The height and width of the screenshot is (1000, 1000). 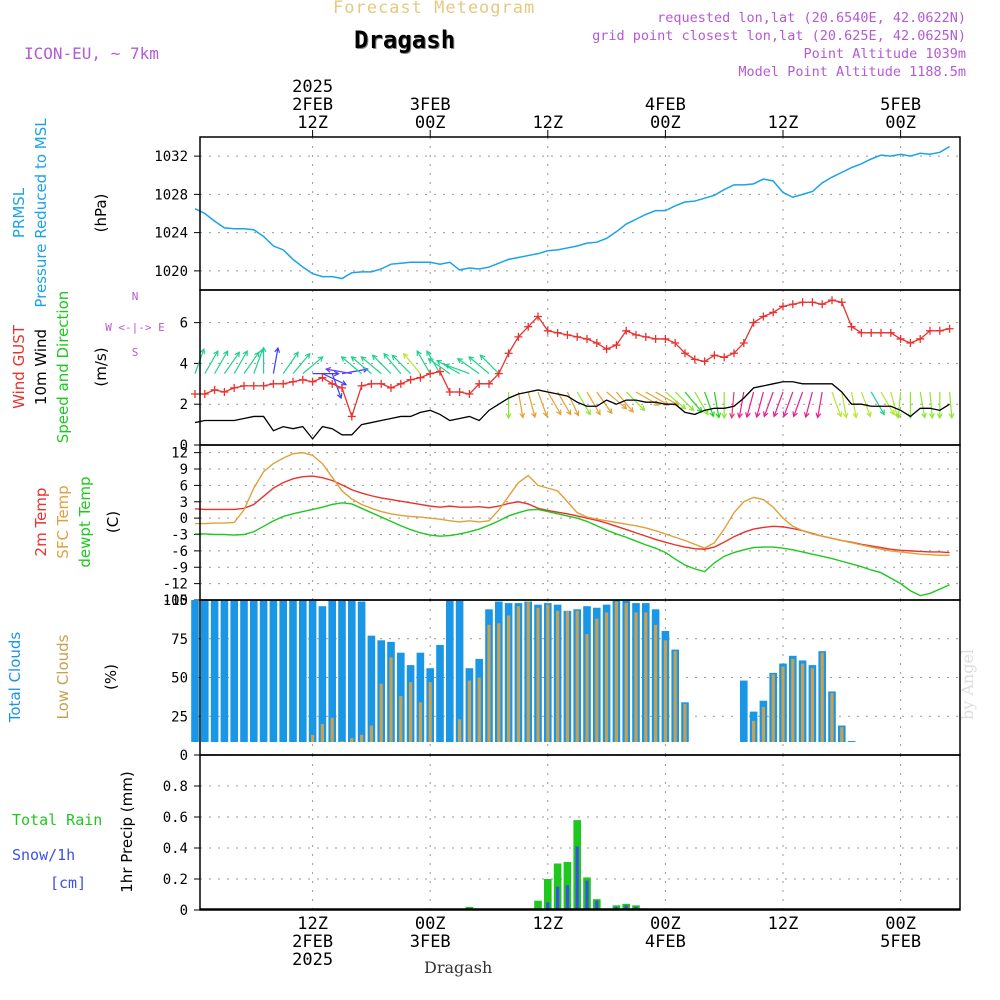 I want to click on y-tick-label: 0.8, so click(x=175, y=787).